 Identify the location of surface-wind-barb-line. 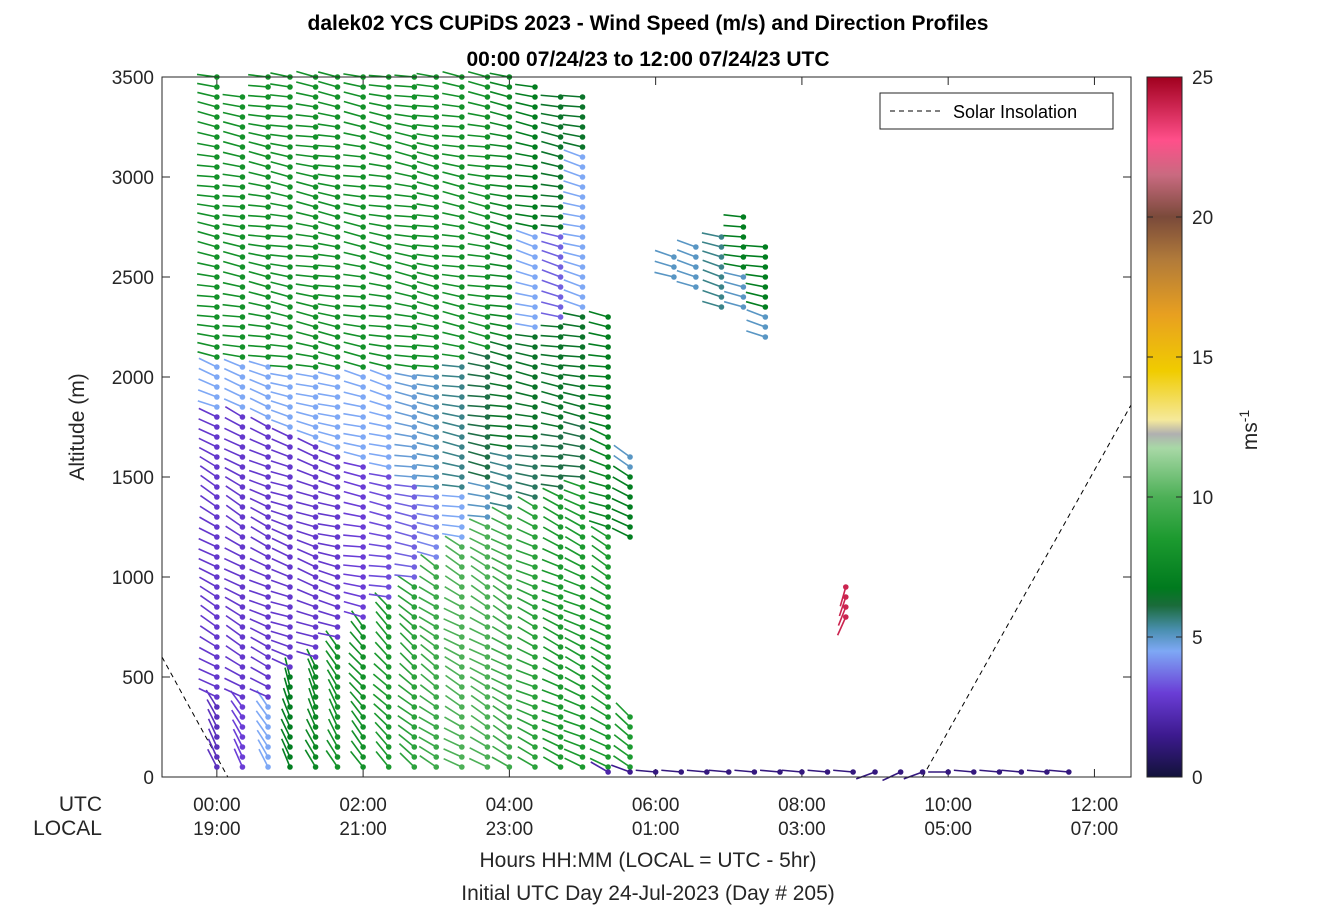
(1036, 771).